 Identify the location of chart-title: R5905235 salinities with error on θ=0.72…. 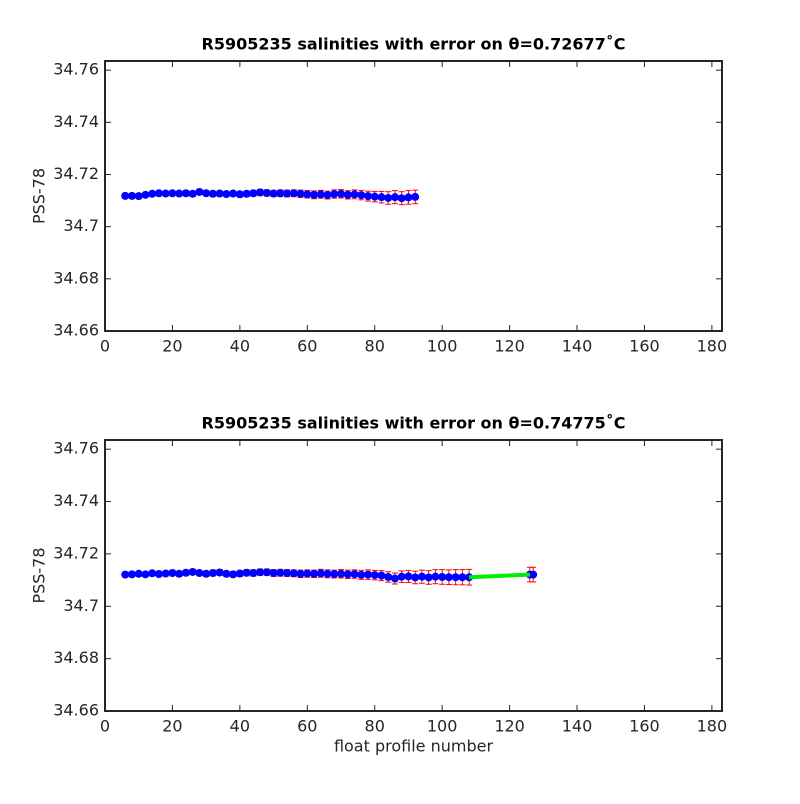
(414, 44).